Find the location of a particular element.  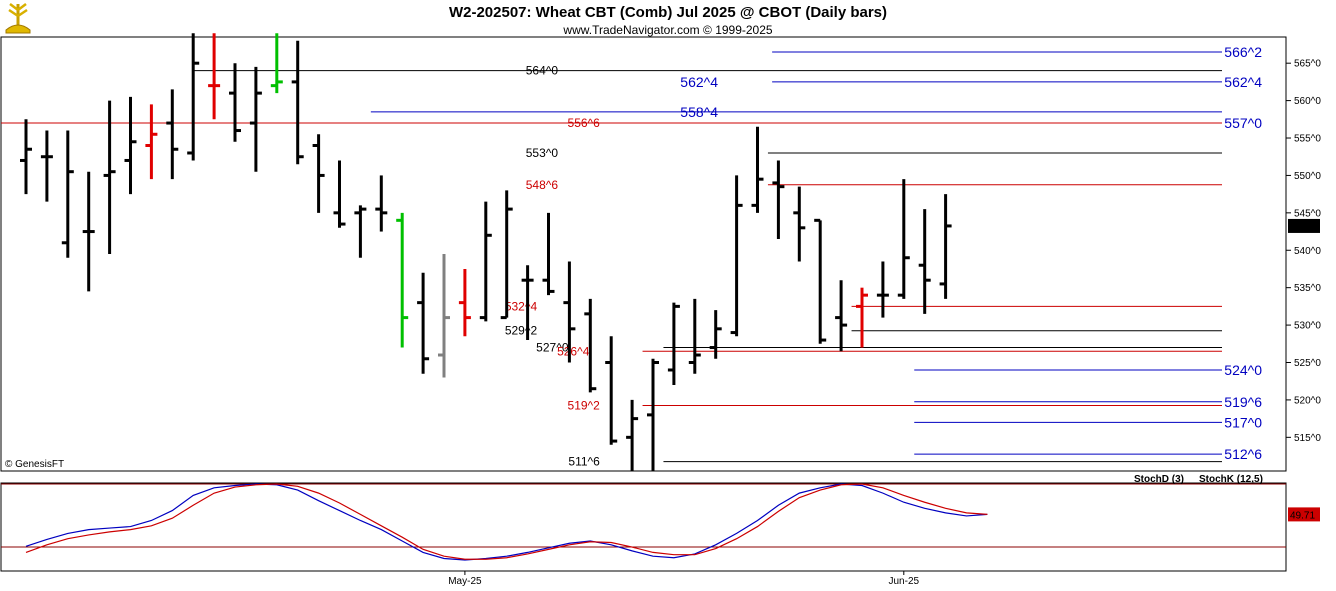

last-price-box is located at coordinates (1304, 225).